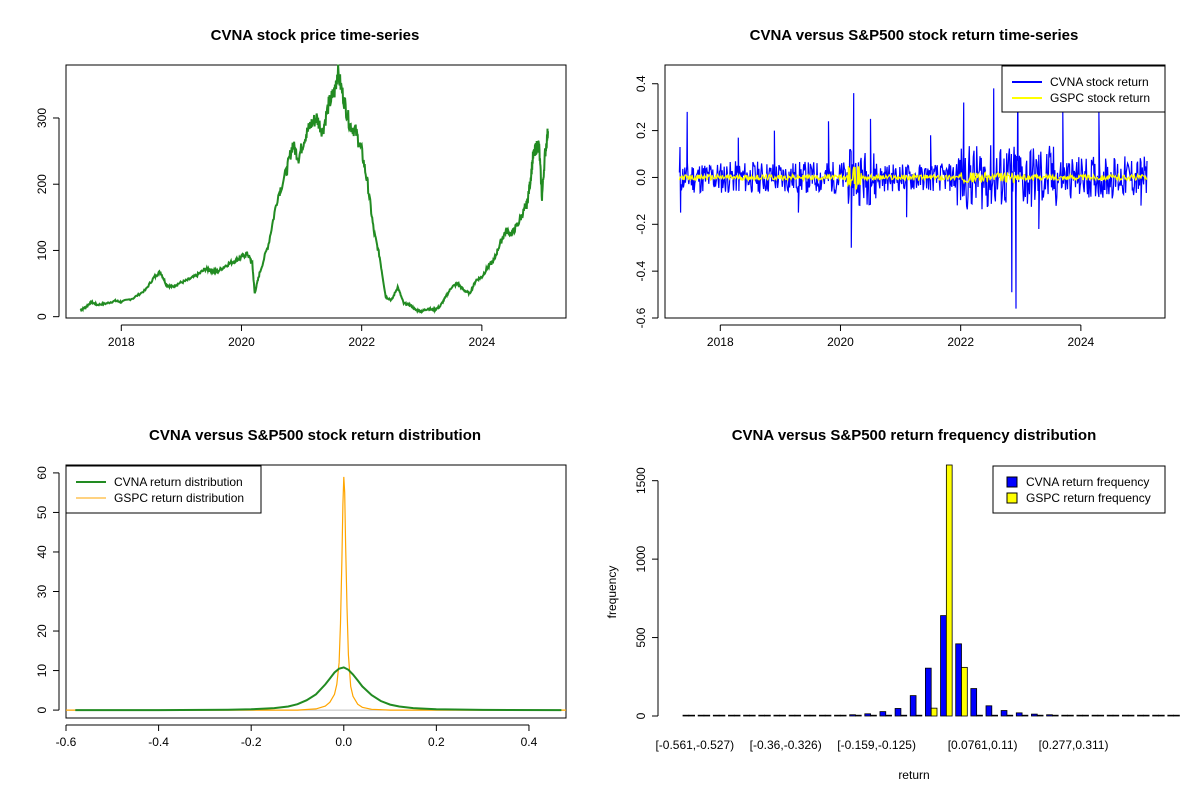  What do you see at coordinates (343, 742) in the screenshot?
I see `panel3-x-tick-label: 0.0` at bounding box center [343, 742].